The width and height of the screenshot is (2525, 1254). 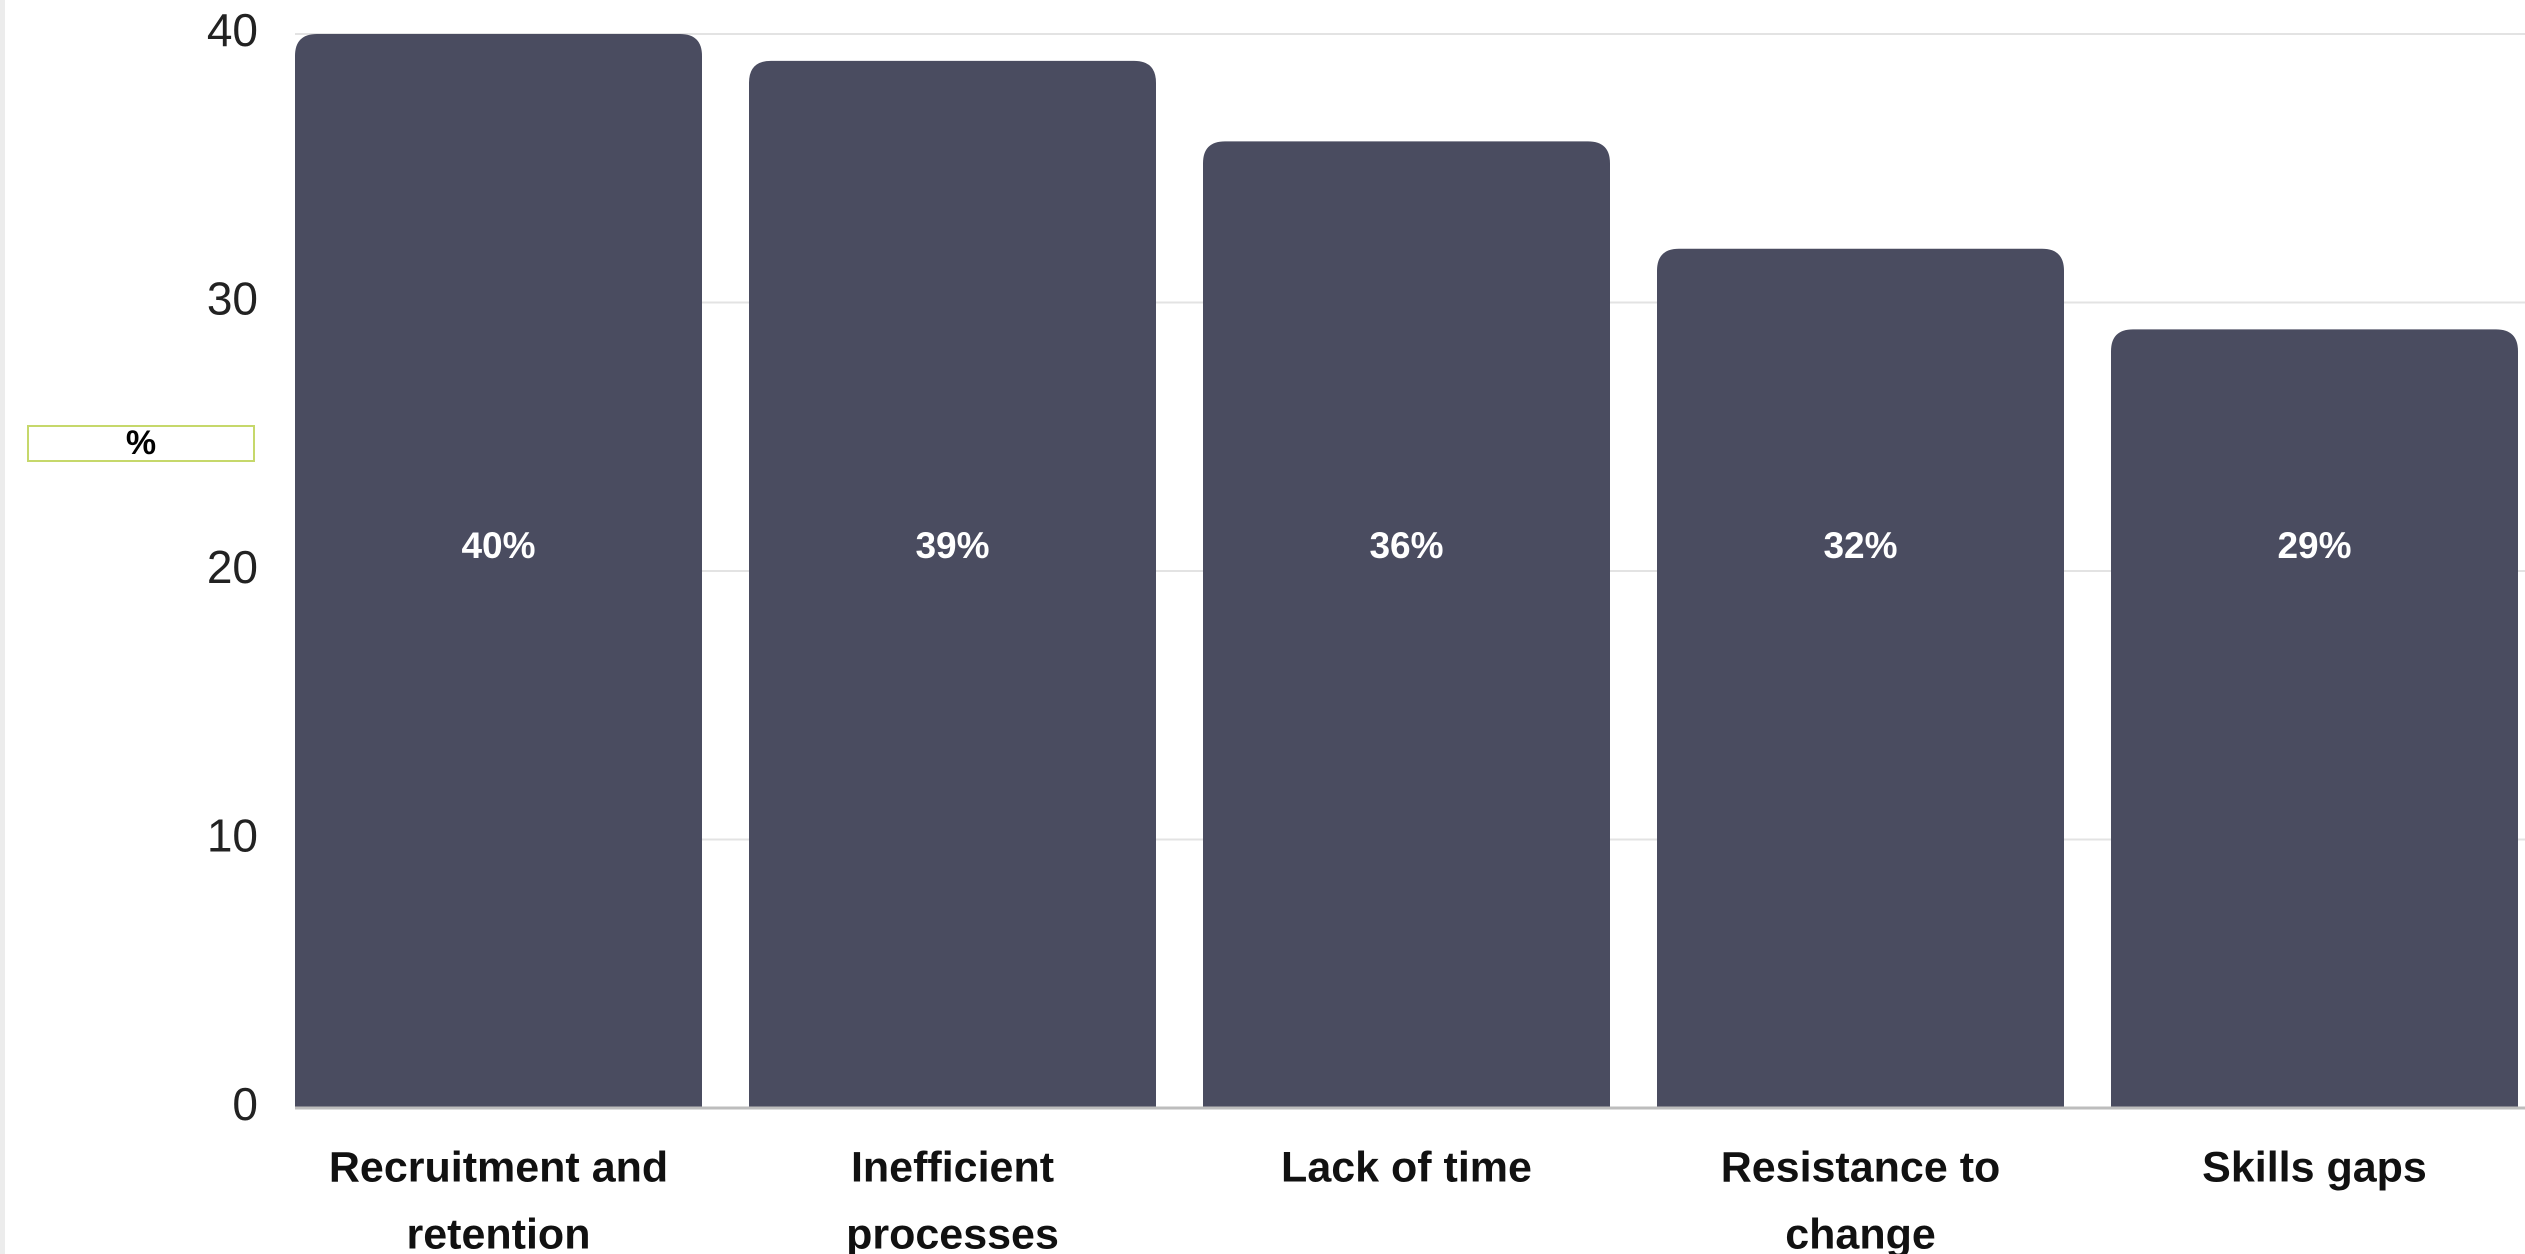 I want to click on y-tick-label: 10, so click(x=232, y=836).